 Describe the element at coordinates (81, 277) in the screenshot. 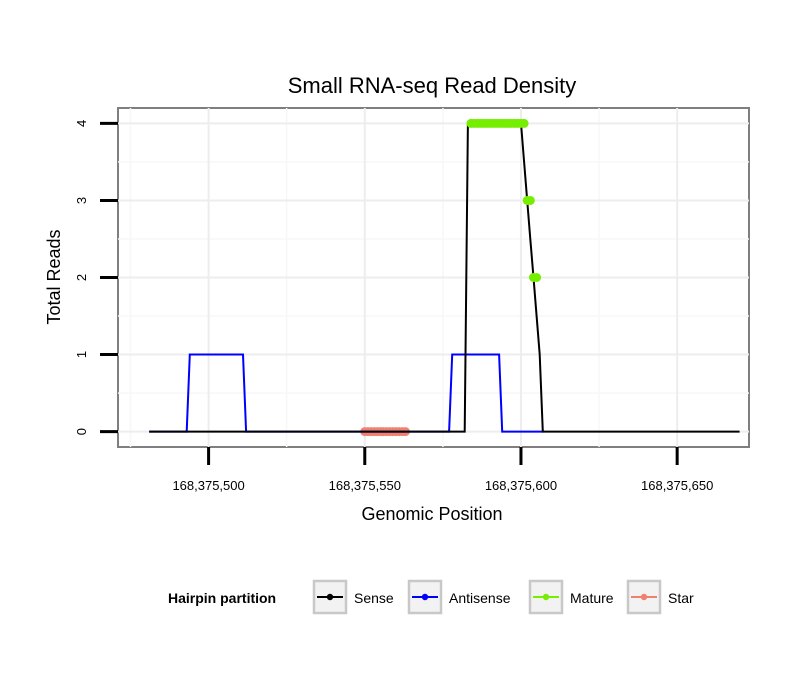

I see `y-tick-label: 2` at that location.